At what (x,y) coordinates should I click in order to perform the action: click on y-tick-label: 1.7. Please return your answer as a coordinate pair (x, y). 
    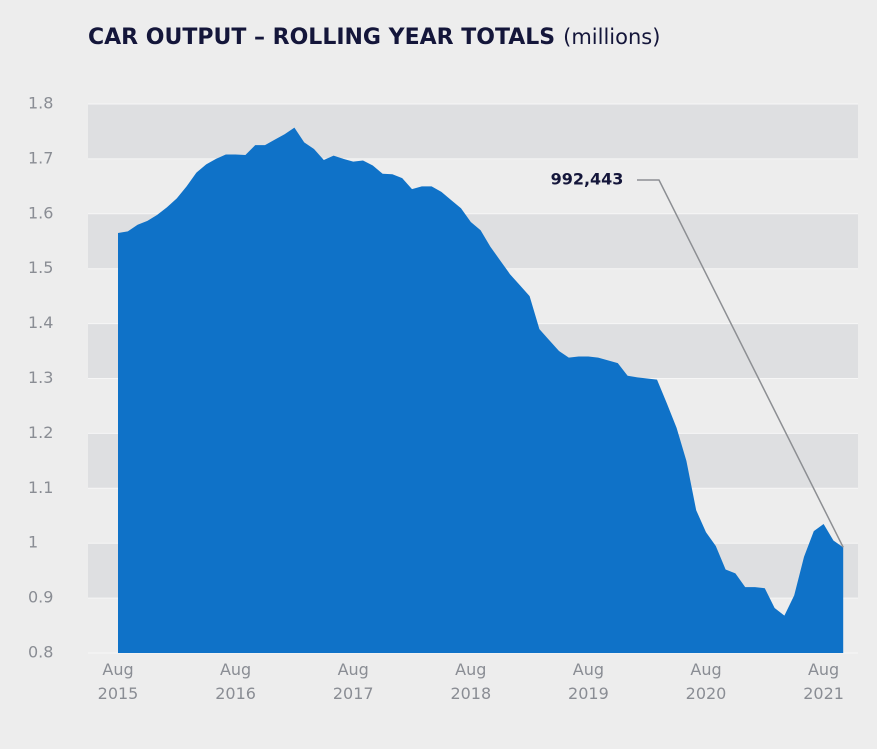
    Looking at the image, I should click on (40, 157).